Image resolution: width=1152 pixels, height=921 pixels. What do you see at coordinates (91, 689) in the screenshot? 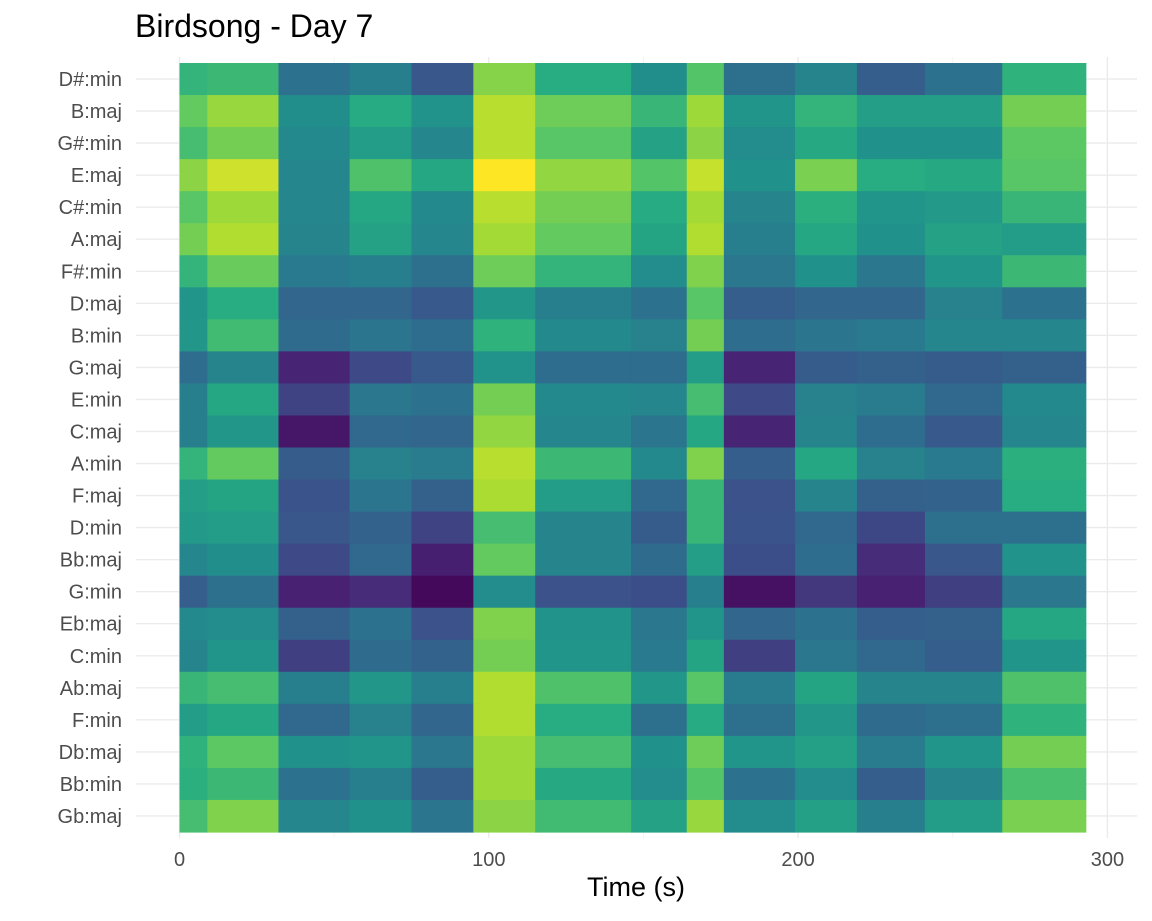
I see `y-tick-label: Ab:maj` at bounding box center [91, 689].